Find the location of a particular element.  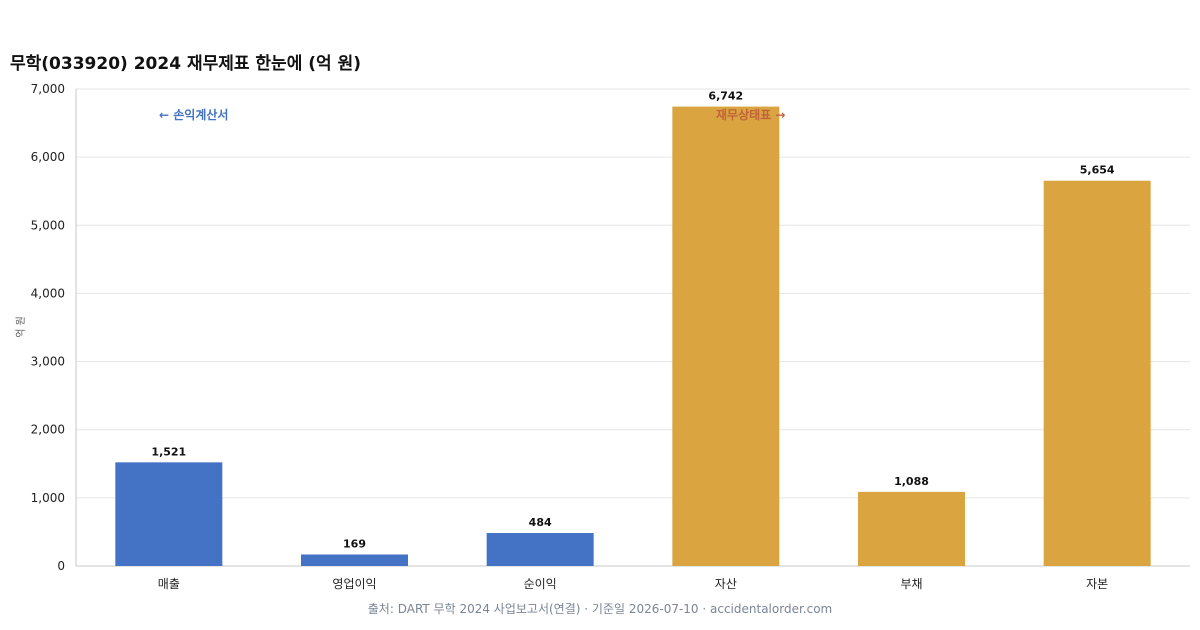

x-category-label: 자산 is located at coordinates (726, 584).